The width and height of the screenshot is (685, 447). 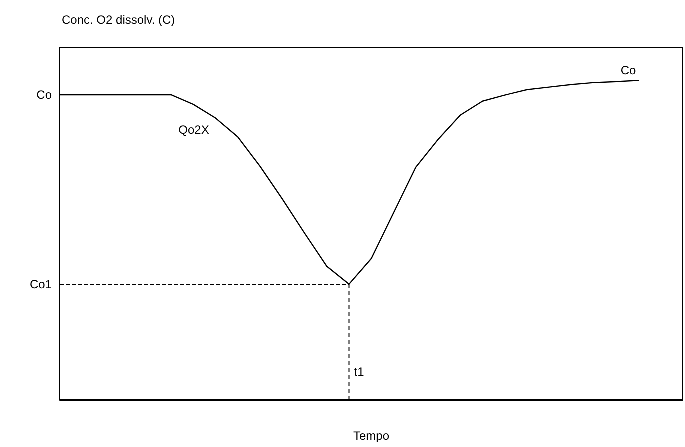 I want to click on x-axis-title: Tempo, so click(x=371, y=436).